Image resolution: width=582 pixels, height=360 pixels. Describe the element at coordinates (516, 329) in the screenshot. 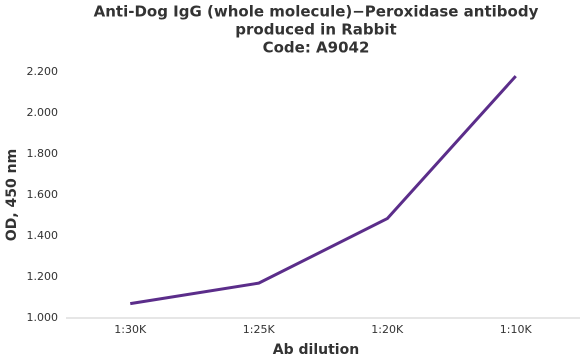

I see `x-tick-label: 1:10K` at that location.